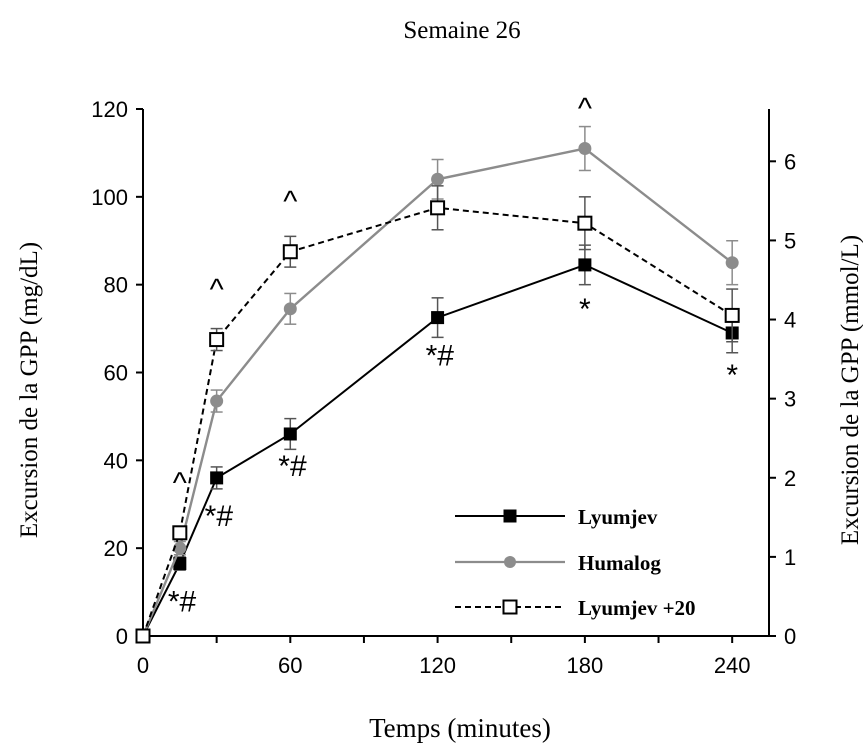 Image resolution: width=863 pixels, height=743 pixels. I want to click on y-tick-label-left: 20, so click(116, 548).